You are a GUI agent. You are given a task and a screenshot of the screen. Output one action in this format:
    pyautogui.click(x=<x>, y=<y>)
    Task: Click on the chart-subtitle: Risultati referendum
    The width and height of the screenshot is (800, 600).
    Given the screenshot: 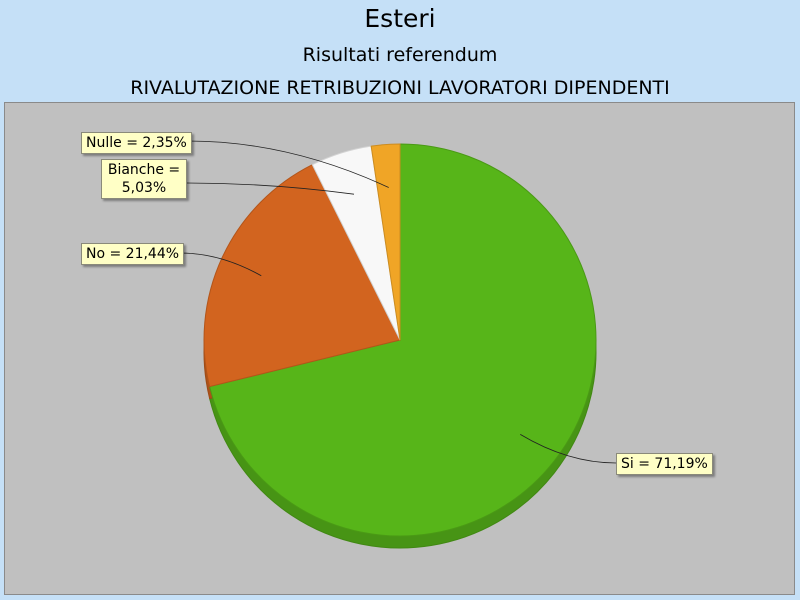 What is the action you would take?
    pyautogui.click(x=400, y=55)
    